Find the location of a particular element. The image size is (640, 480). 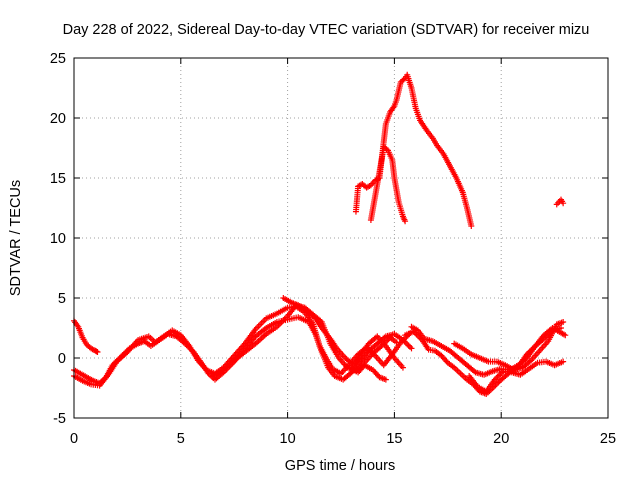

series-track-h is located at coordinates (488, 350).